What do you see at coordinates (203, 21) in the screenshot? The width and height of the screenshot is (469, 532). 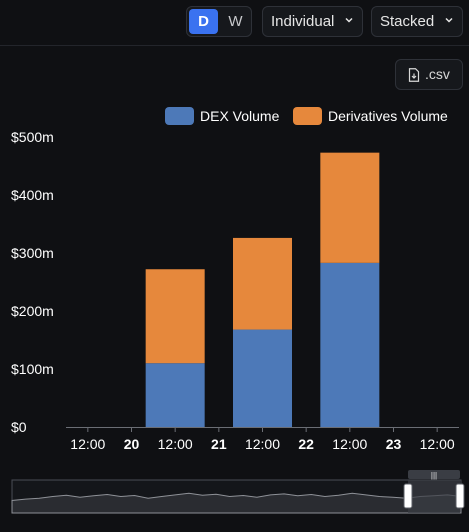 I see `interval-day-button: D` at bounding box center [203, 21].